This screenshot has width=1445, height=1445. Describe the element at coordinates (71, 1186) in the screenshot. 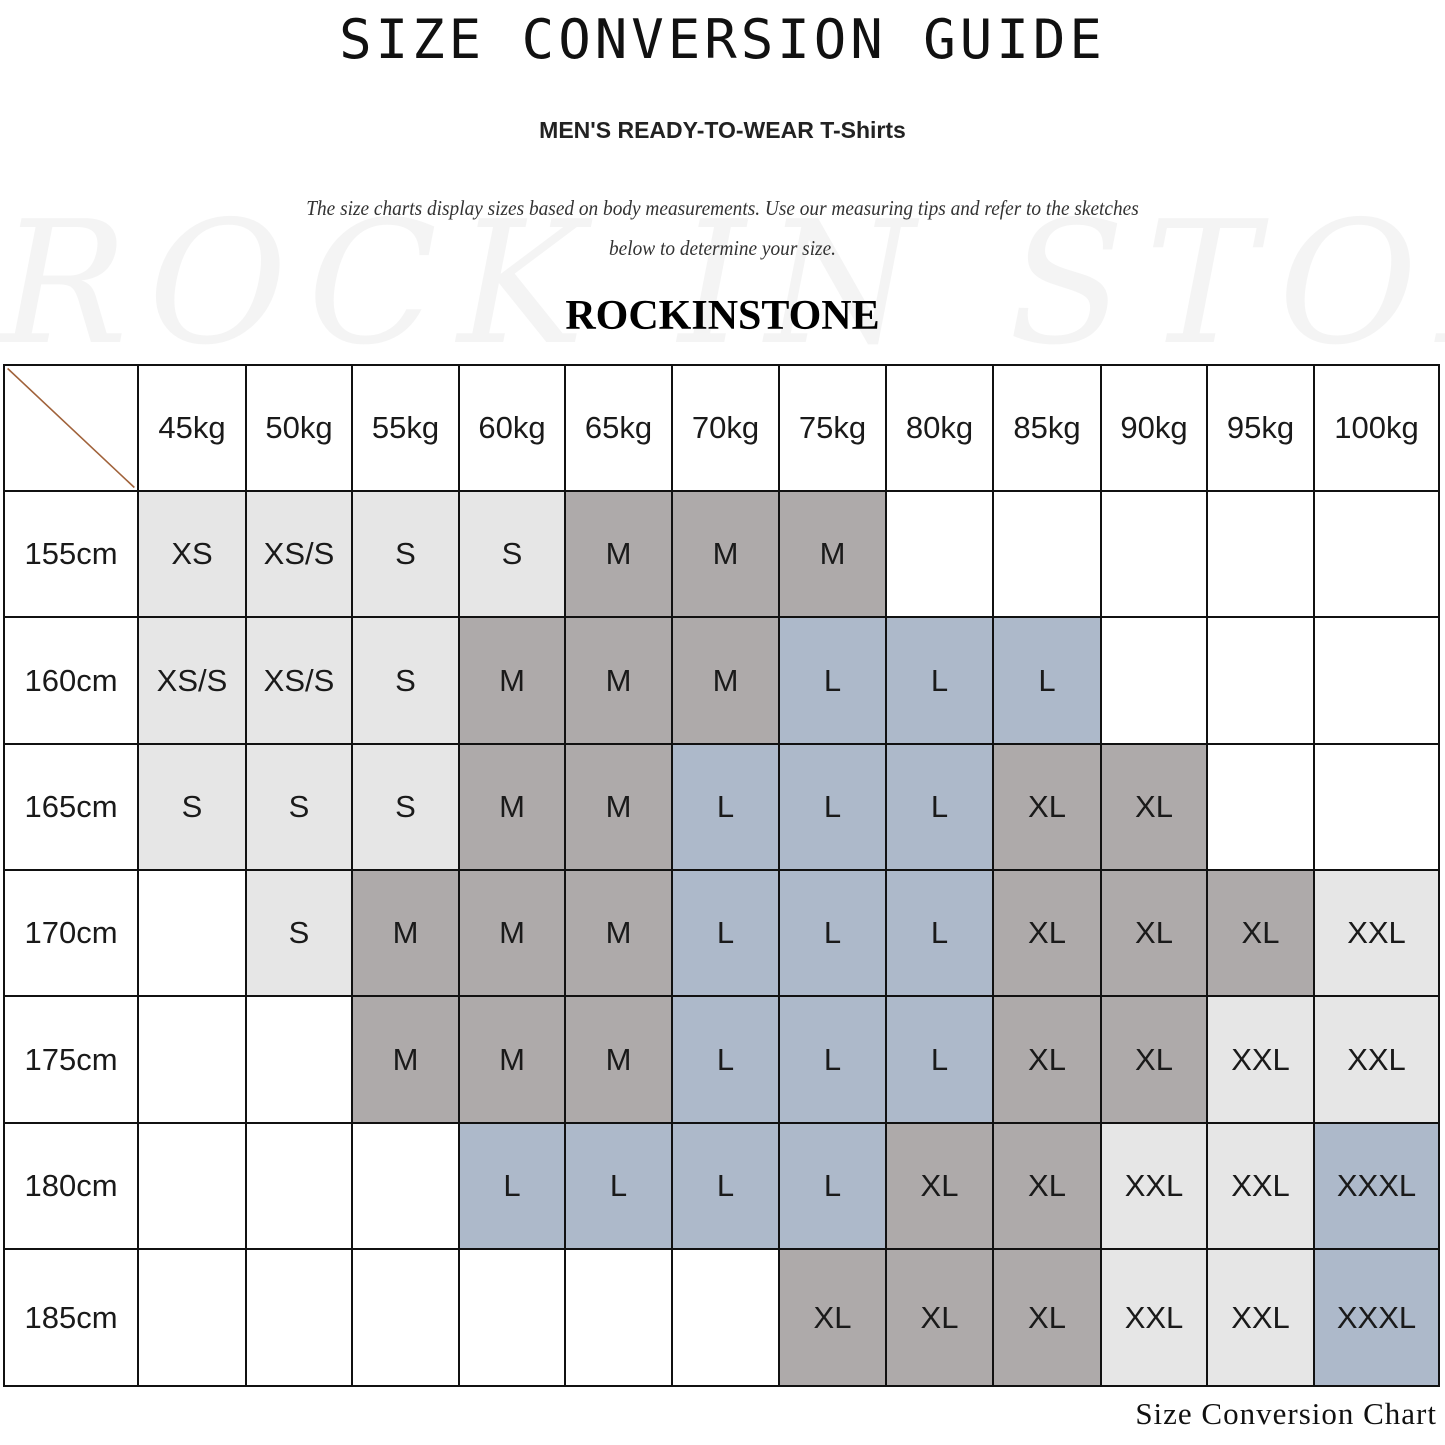

I see `height-header: 180cm` at that location.